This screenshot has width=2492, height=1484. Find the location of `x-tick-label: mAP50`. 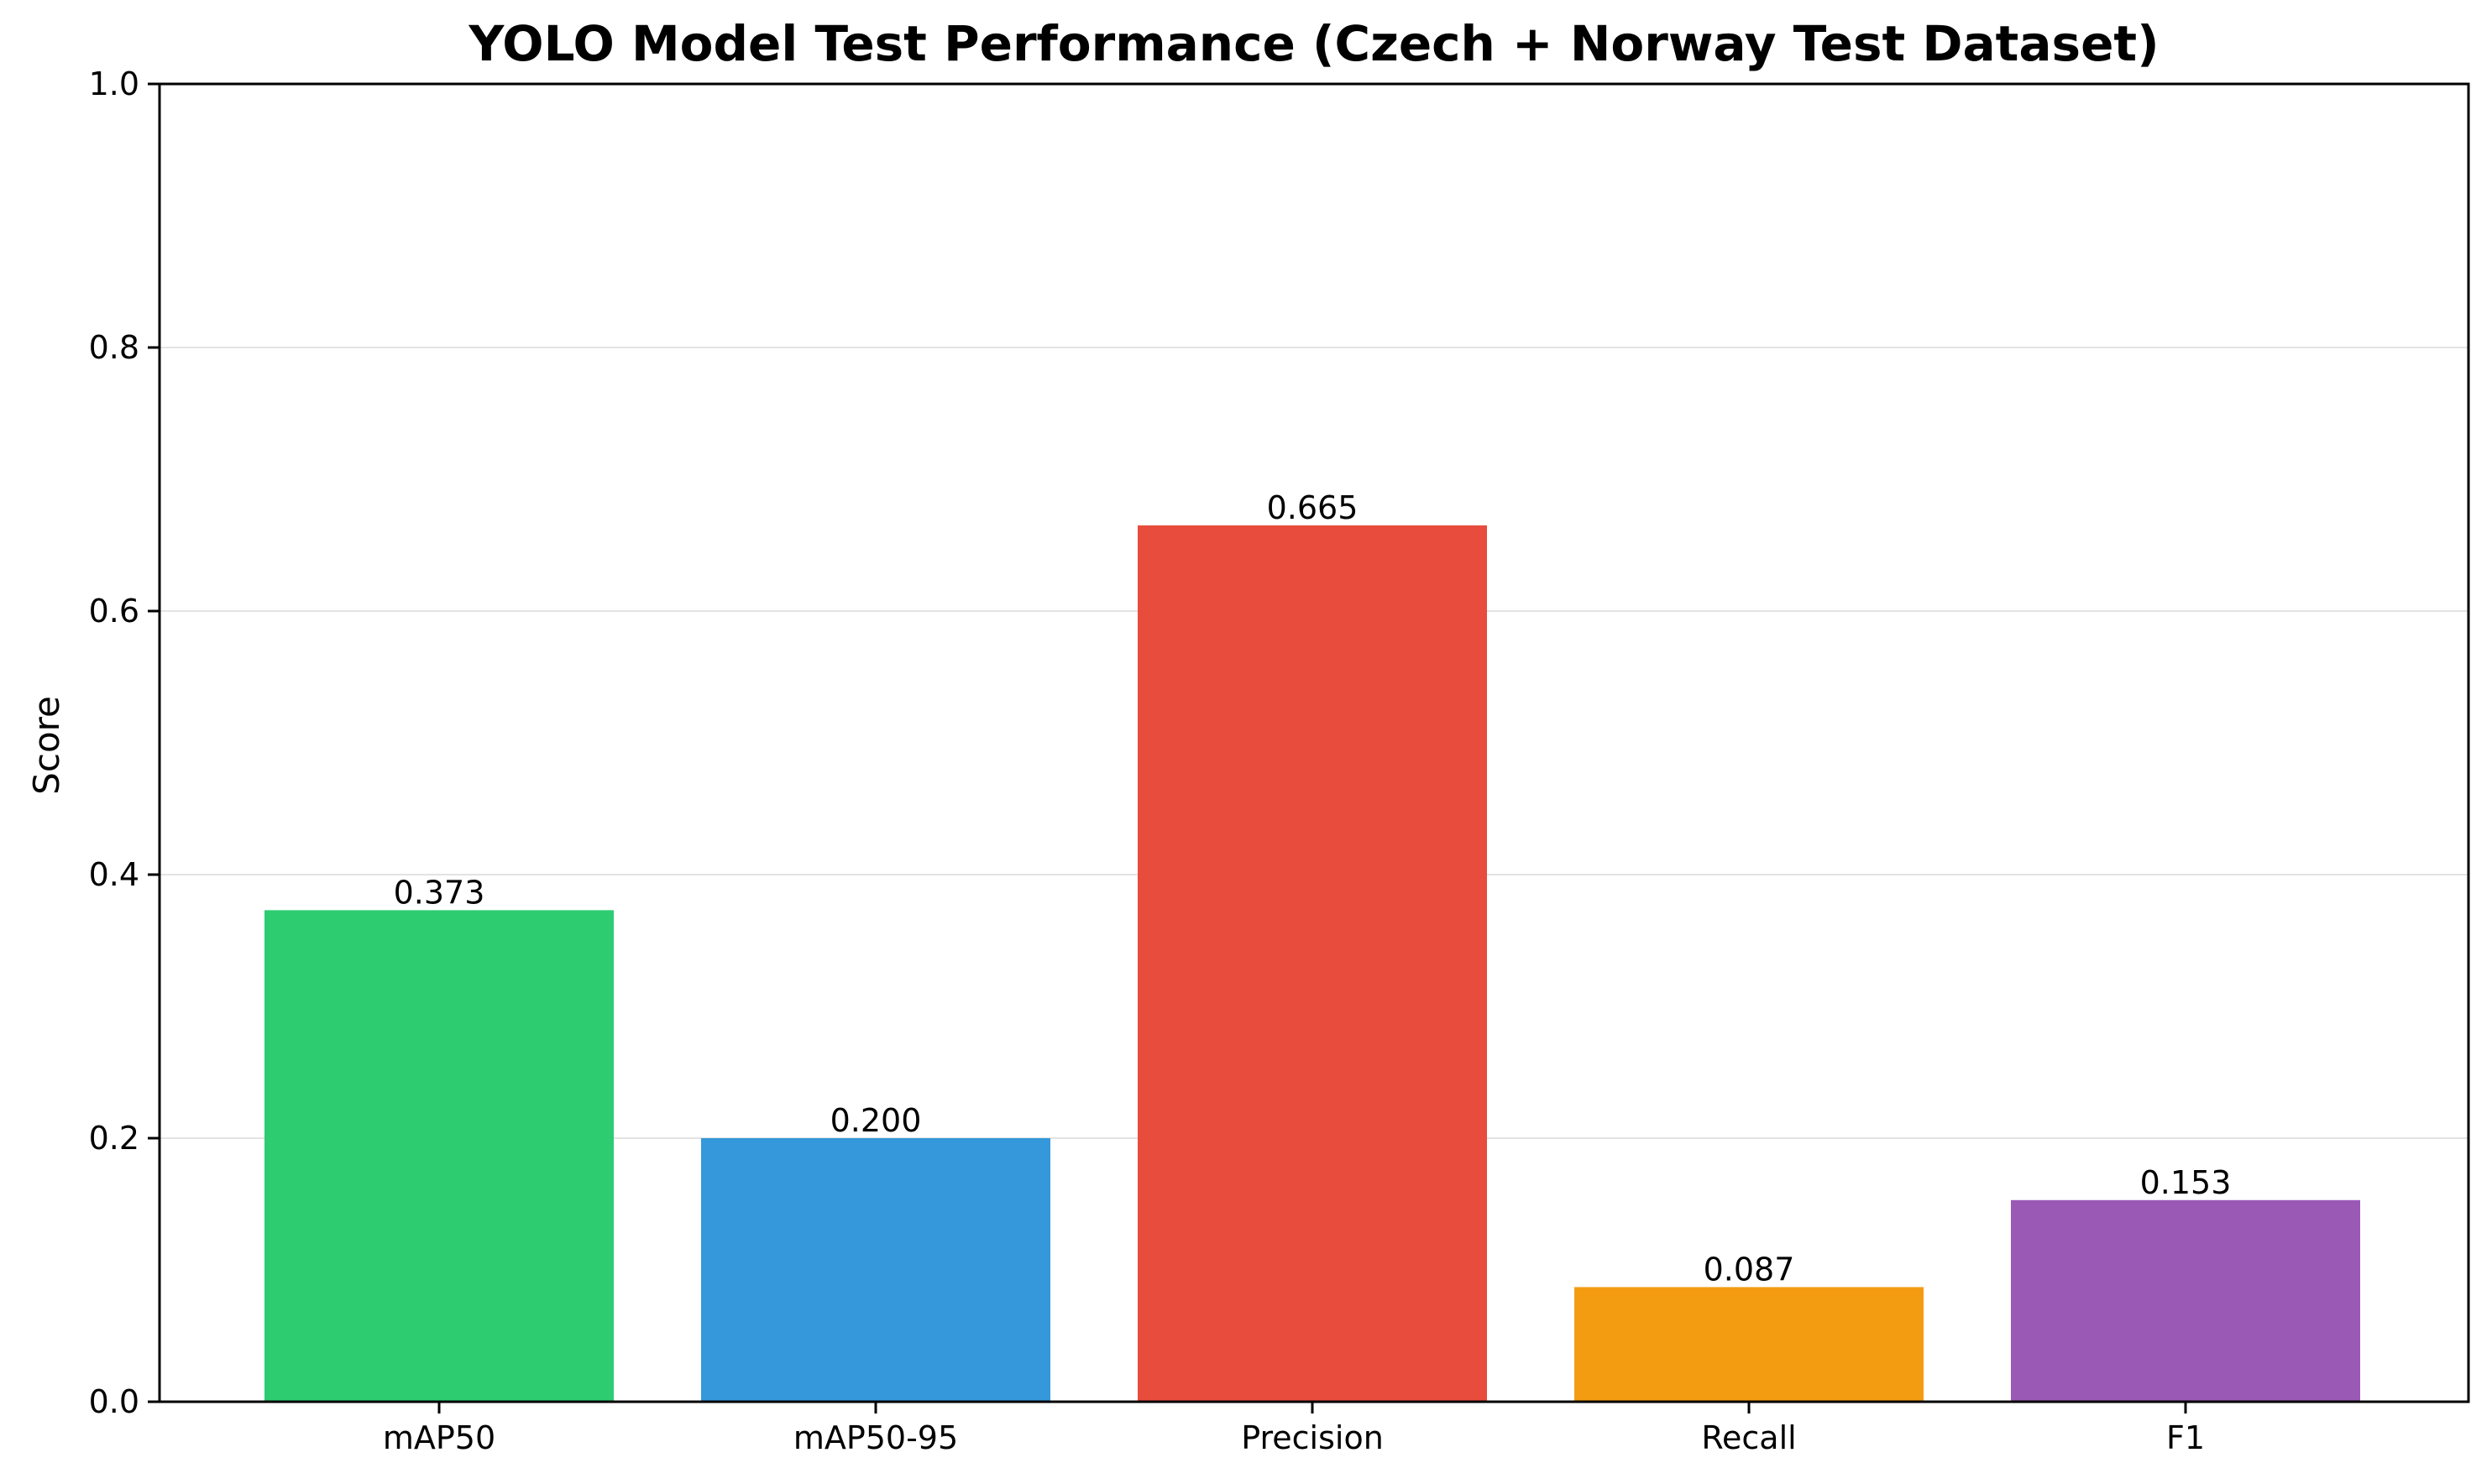

x-tick-label: mAP50 is located at coordinates (439, 1437).